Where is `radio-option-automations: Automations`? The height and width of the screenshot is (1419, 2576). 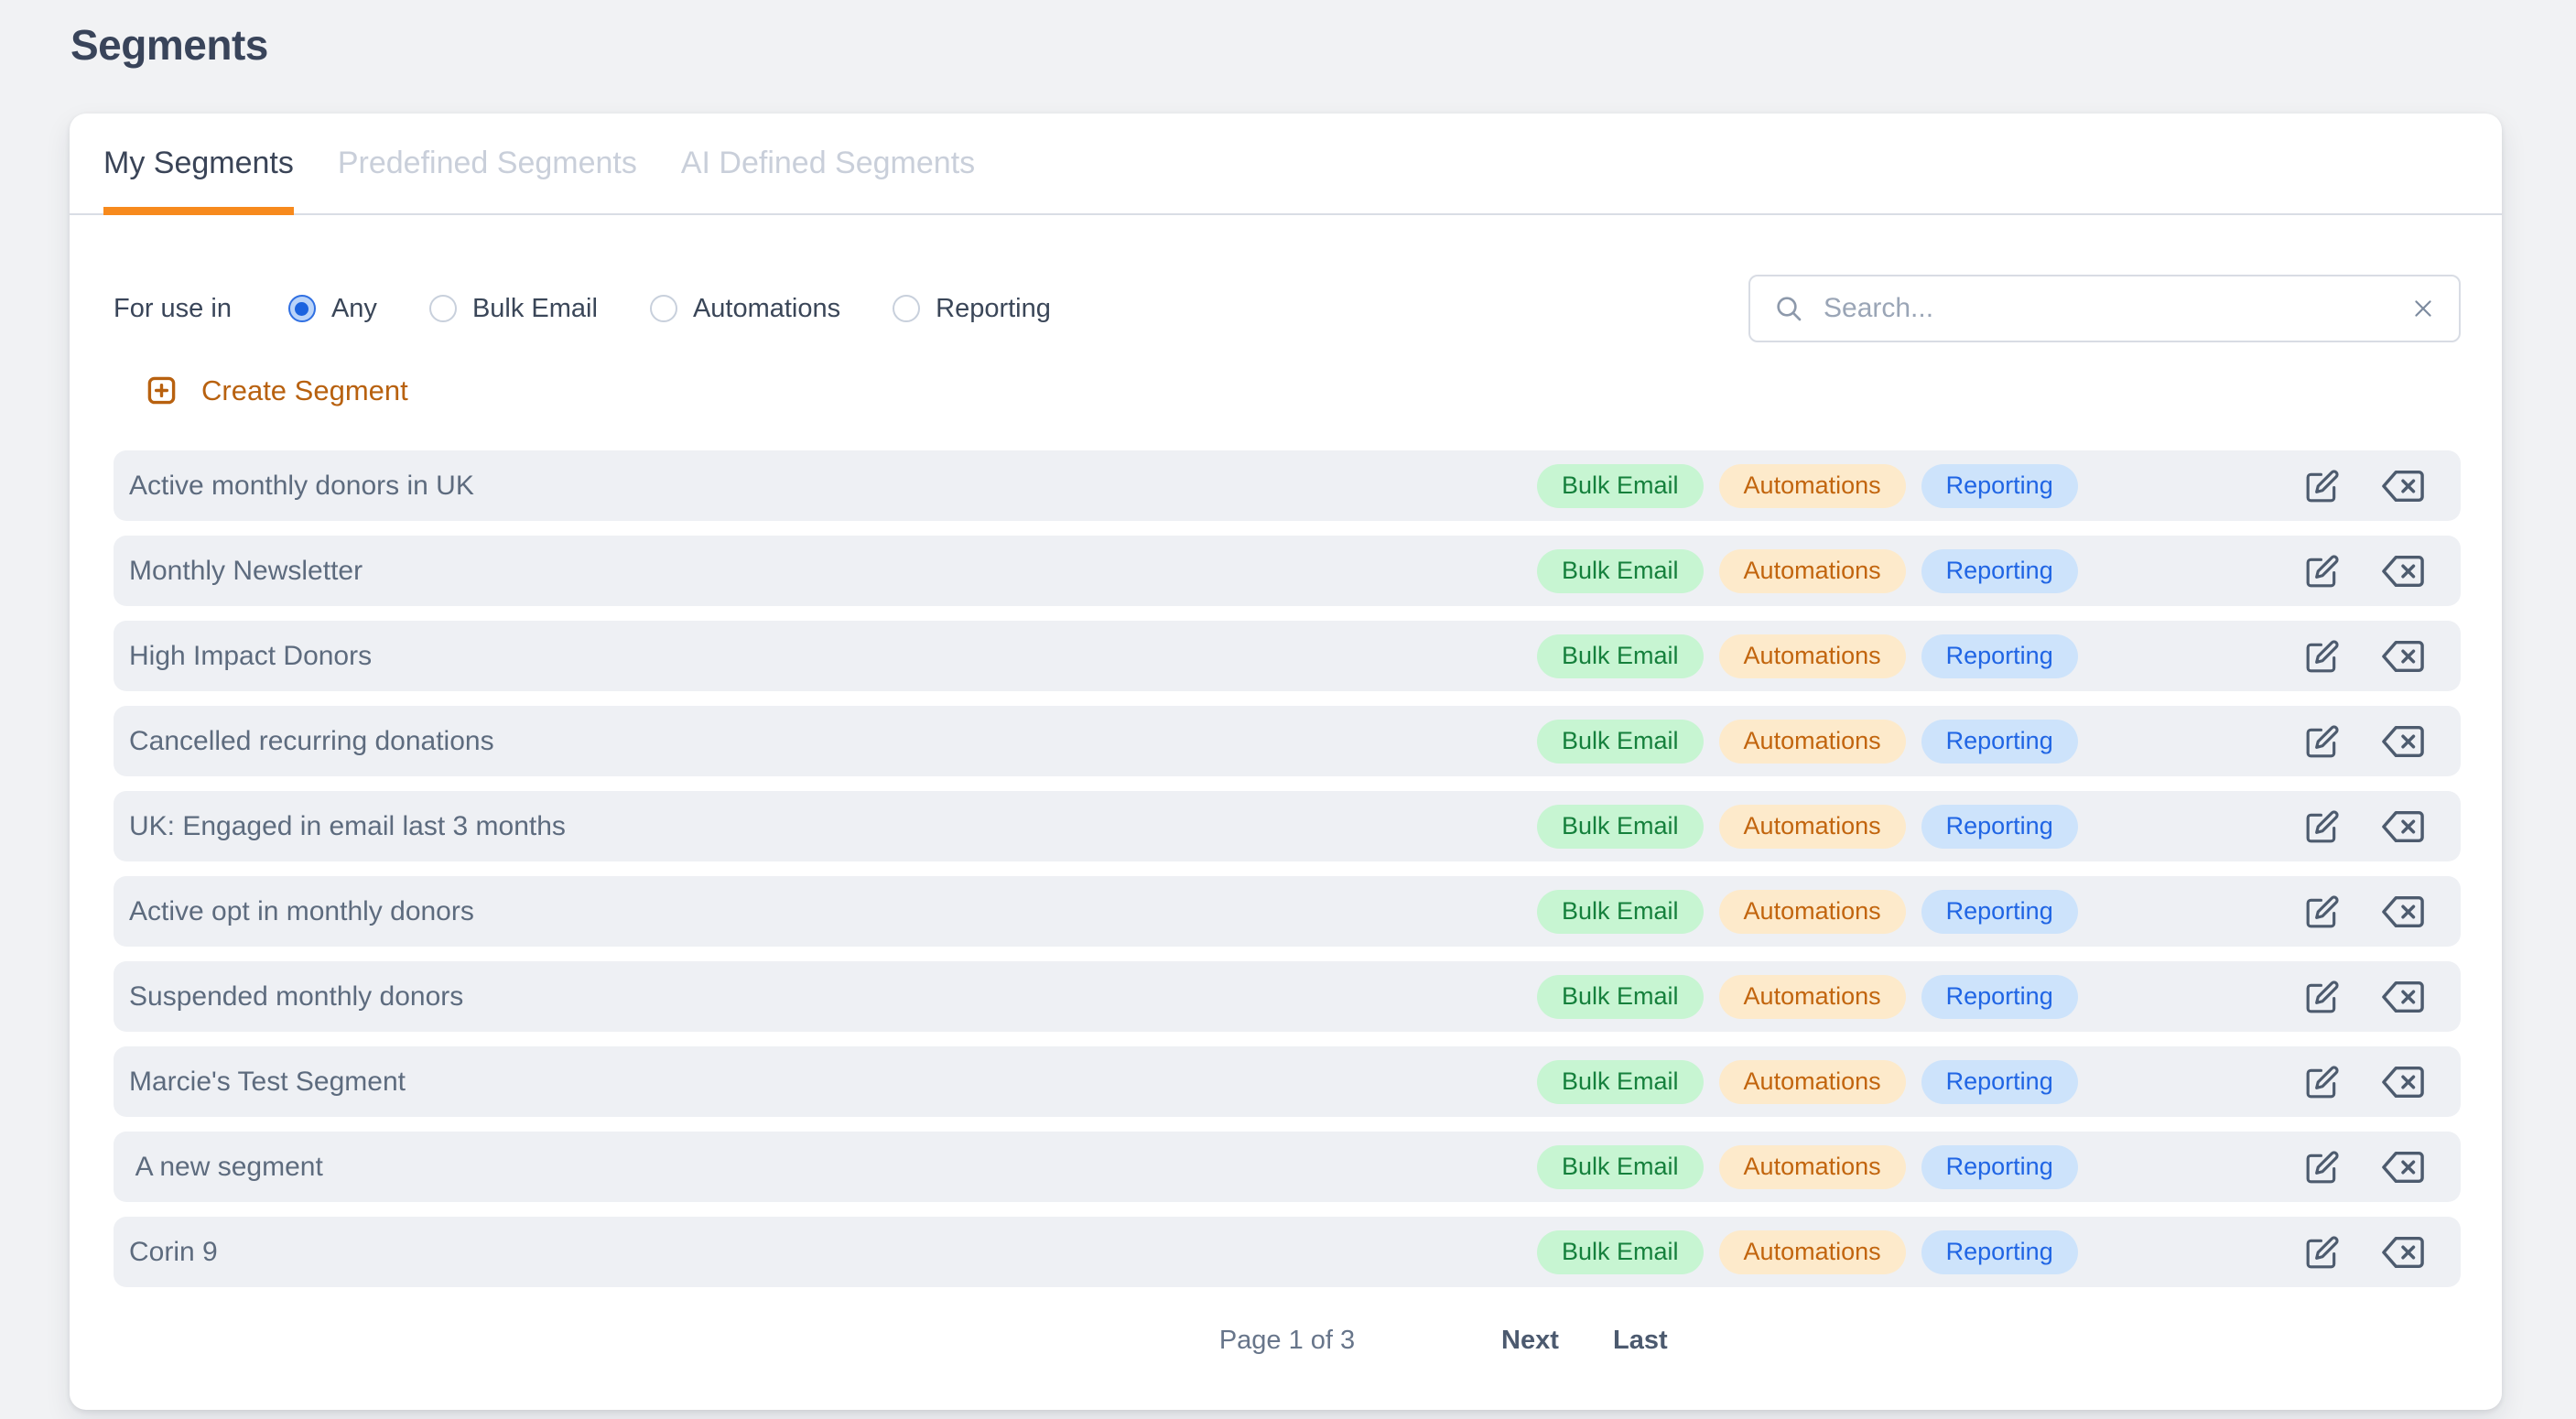 radio-option-automations: Automations is located at coordinates (745, 309).